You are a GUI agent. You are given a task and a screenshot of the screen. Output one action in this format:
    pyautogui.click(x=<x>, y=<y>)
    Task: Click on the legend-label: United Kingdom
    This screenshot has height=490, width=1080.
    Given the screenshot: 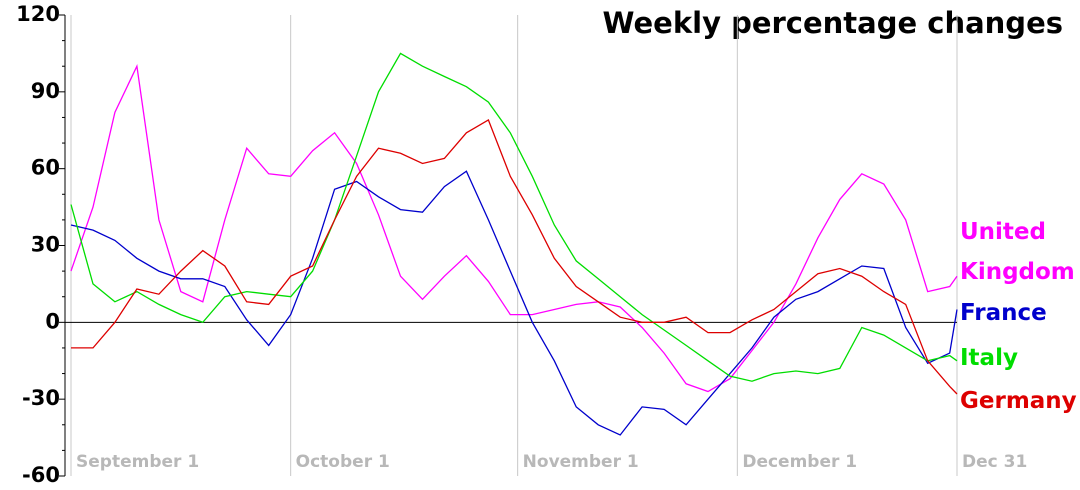 What is the action you would take?
    pyautogui.click(x=1017, y=252)
    